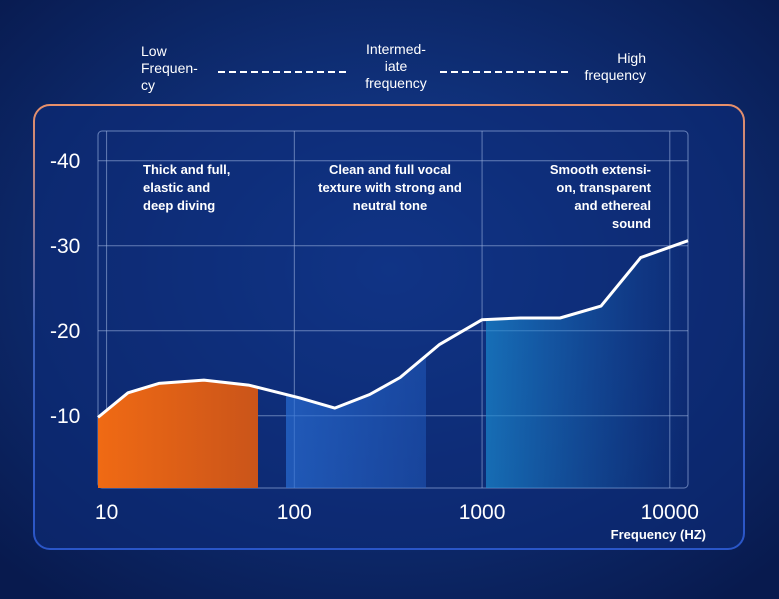 The height and width of the screenshot is (599, 779). I want to click on band-label: Intermed-, so click(396, 49).